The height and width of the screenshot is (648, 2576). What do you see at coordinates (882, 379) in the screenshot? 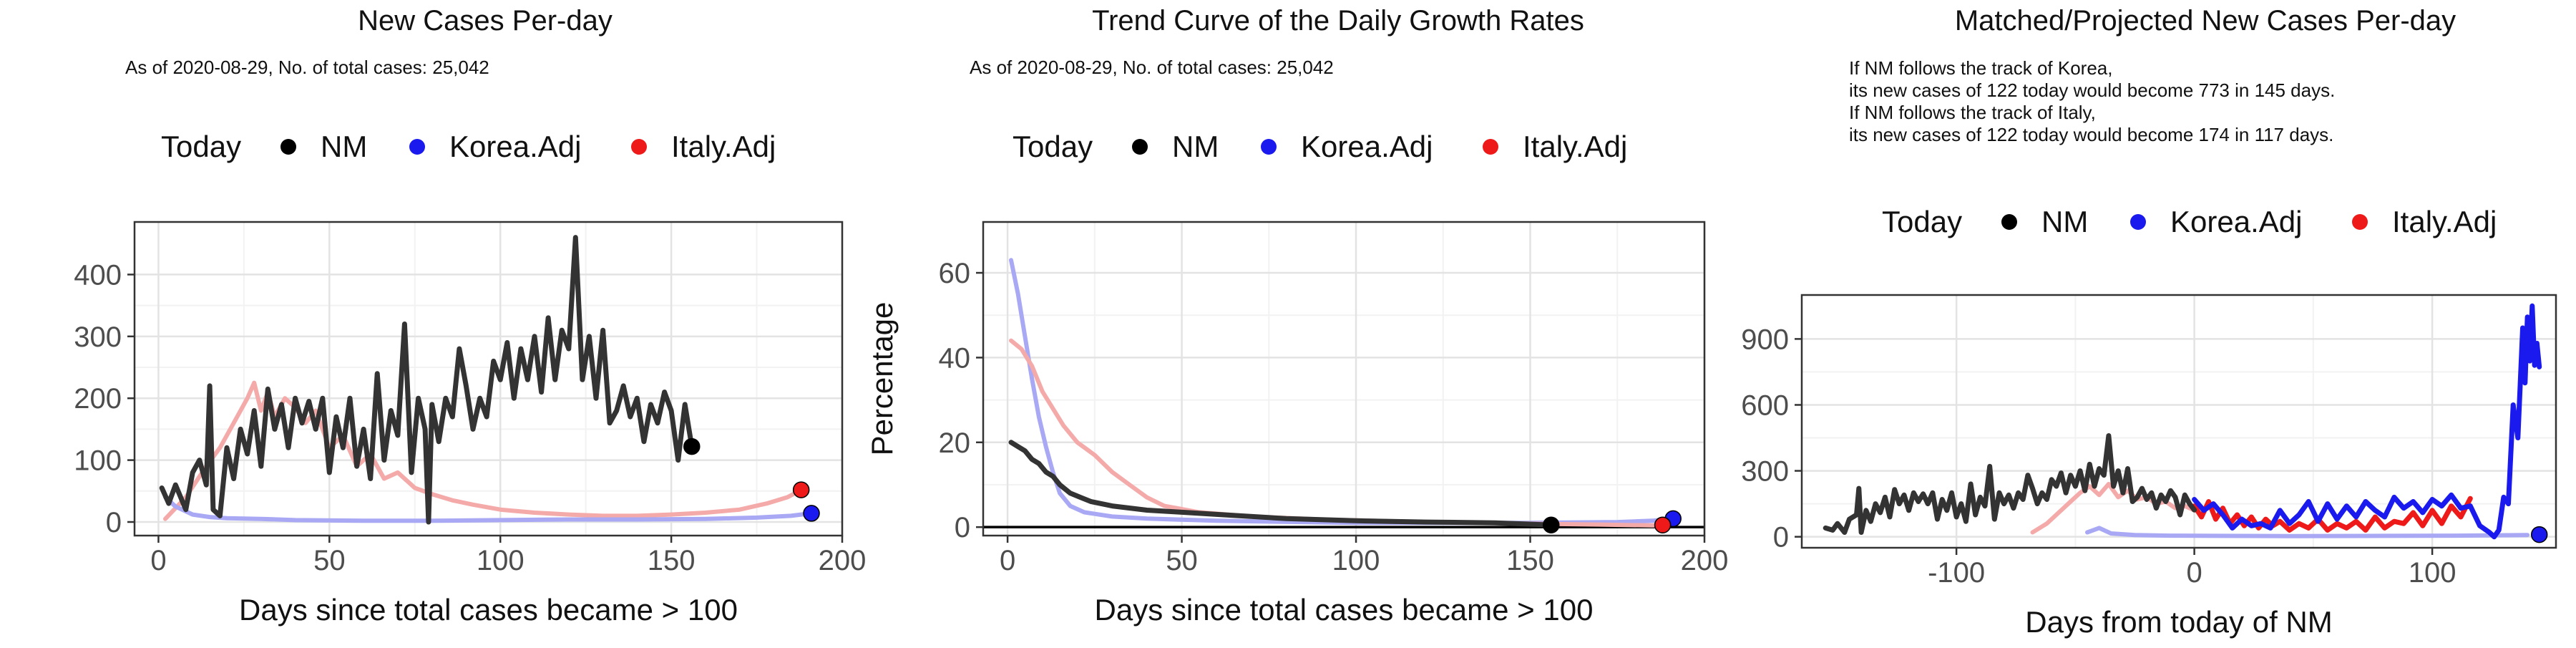
I see `y-axis-label: Percentage` at bounding box center [882, 379].